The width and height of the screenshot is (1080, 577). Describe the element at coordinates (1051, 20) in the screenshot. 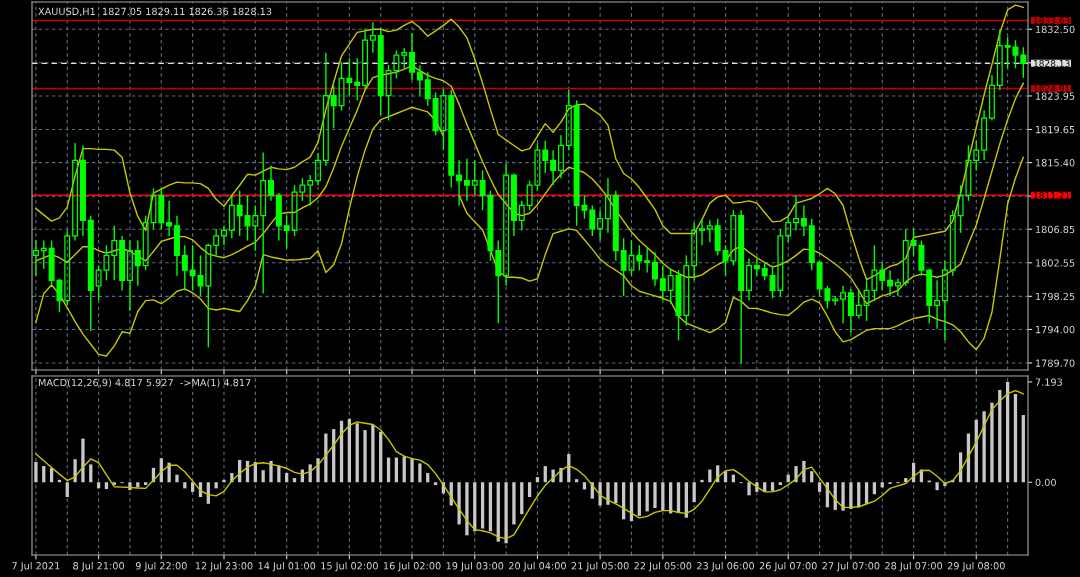

I see `ref-line-label: 1833.63` at that location.